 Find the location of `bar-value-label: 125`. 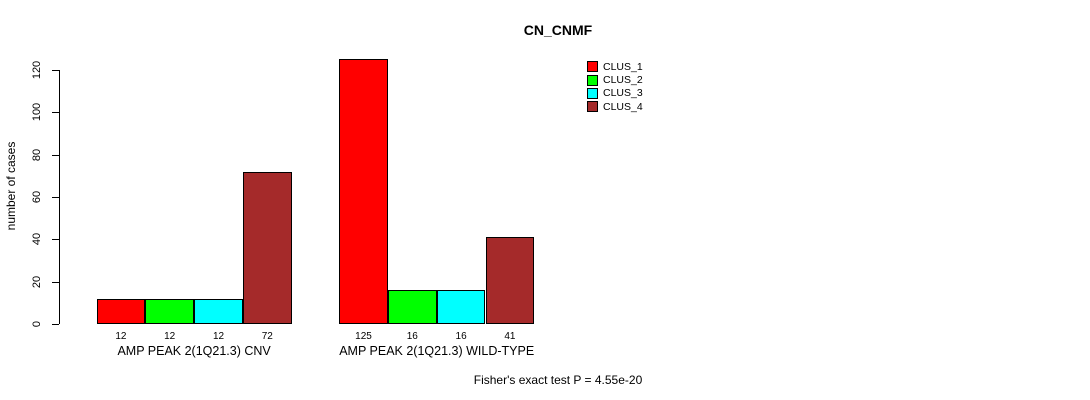

bar-value-label: 125 is located at coordinates (363, 336).